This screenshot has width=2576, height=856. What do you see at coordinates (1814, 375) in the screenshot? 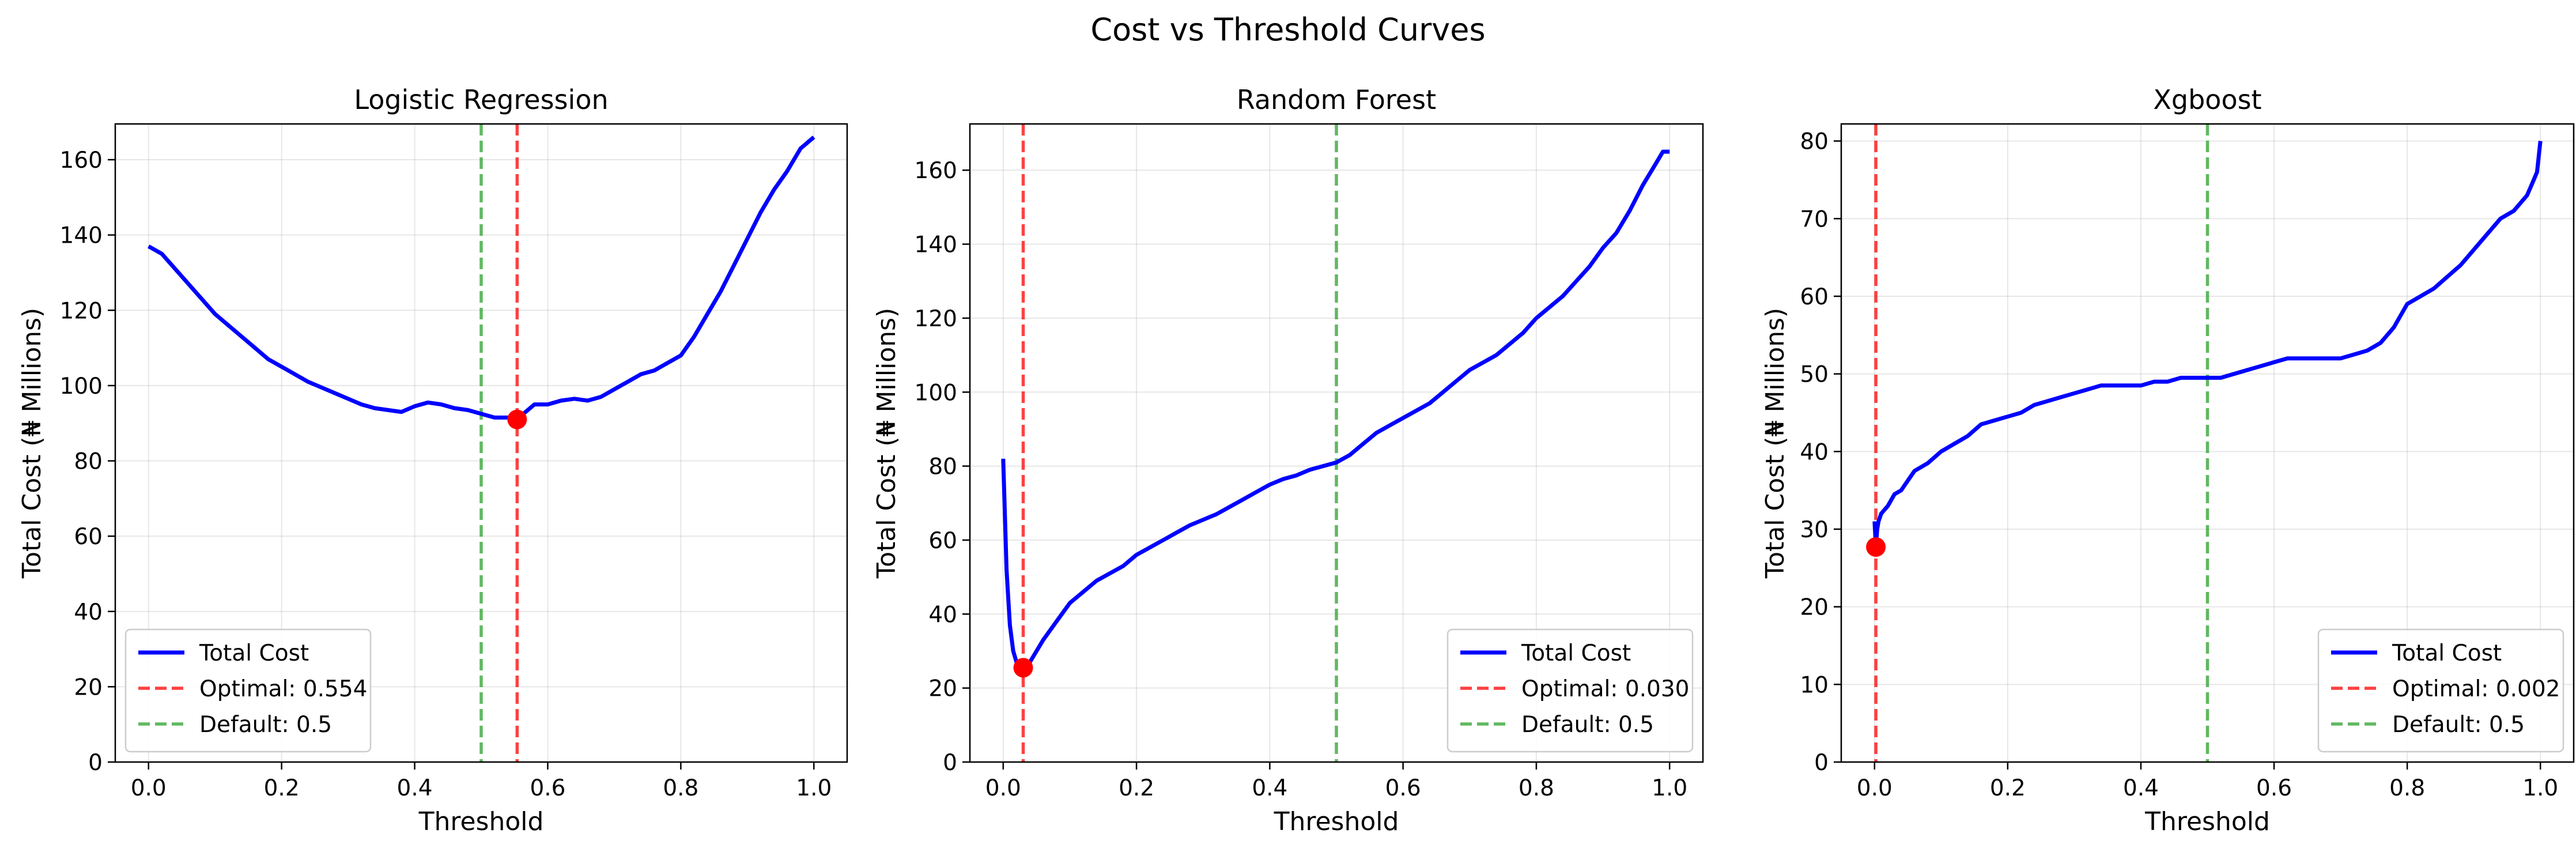
I see `y-tick-label: 50` at bounding box center [1814, 375].